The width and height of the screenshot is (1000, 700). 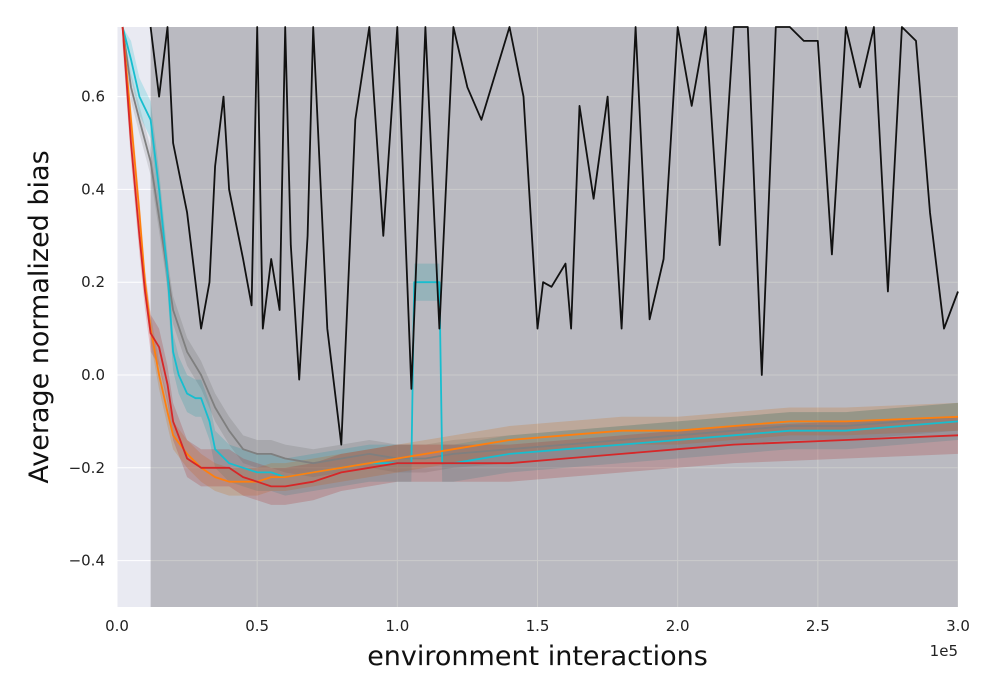 I want to click on x-tick-labels: 0.0 0.5 1.0 1.5 2.0 2.5 3.0, so click(x=537, y=626).